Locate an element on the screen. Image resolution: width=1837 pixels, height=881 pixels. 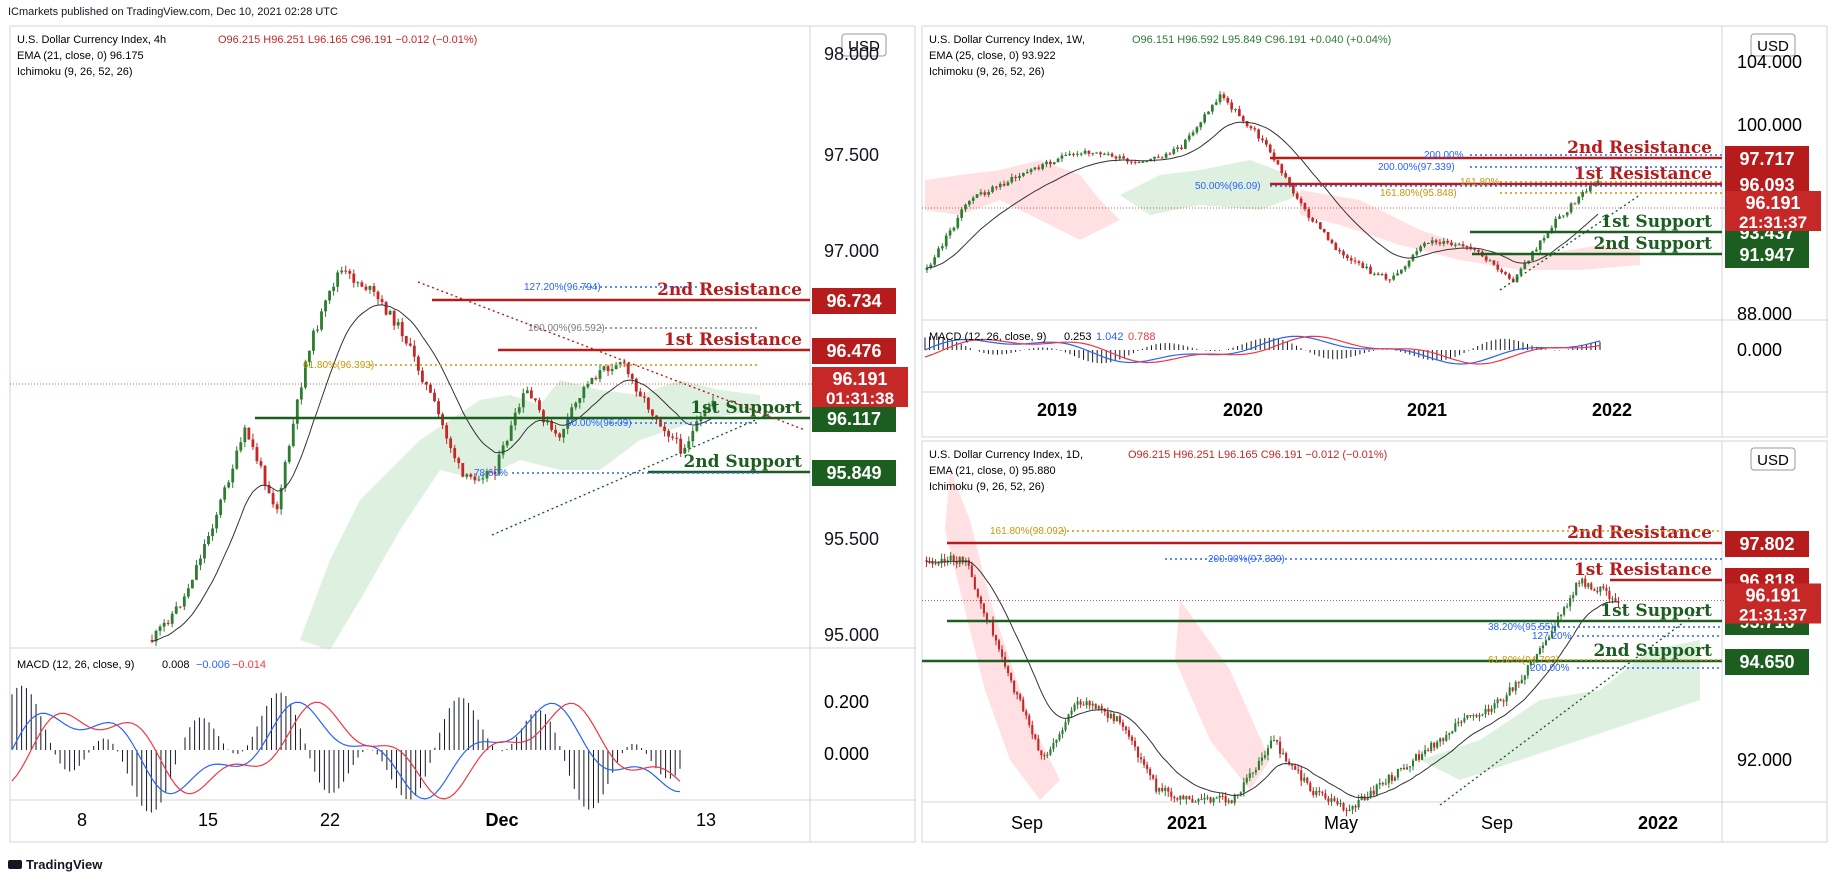
cloud-4h is located at coordinates (530, 515).